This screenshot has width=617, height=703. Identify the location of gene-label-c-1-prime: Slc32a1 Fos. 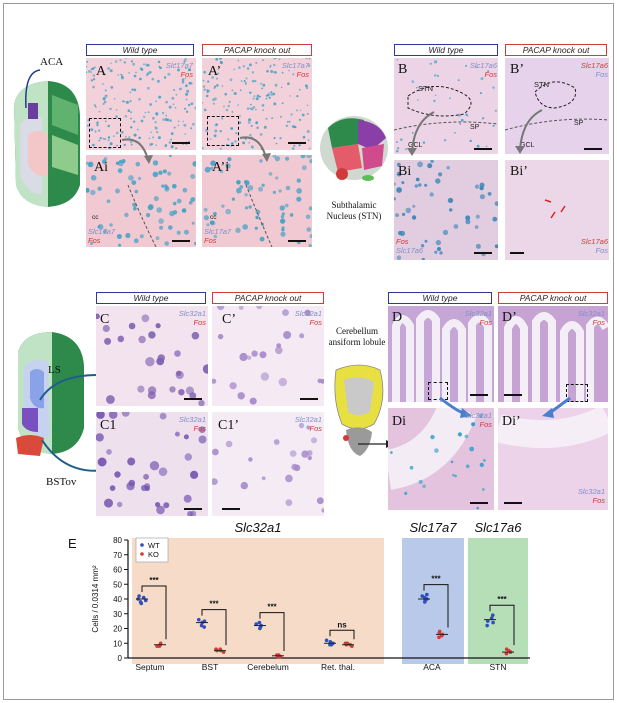
(308, 424).